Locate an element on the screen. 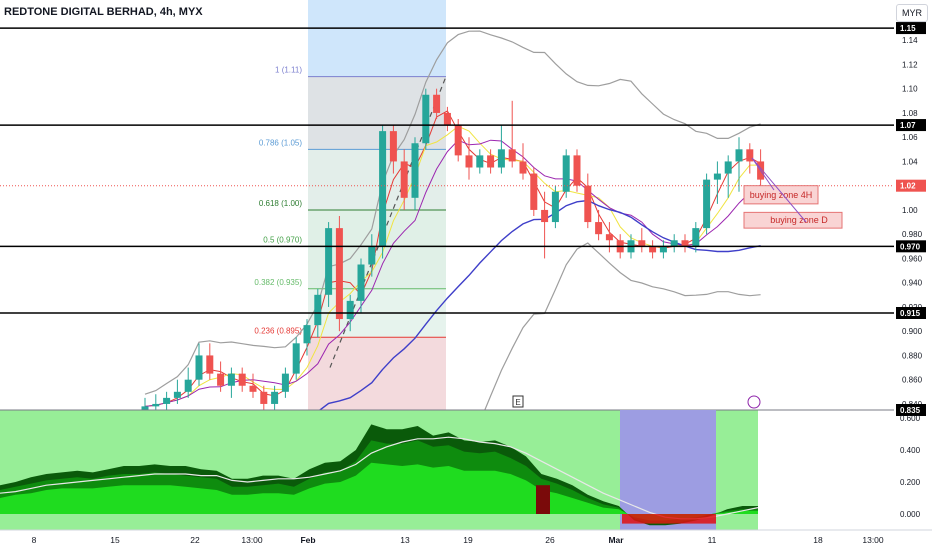  price-label-text: 1.15 is located at coordinates (908, 28).